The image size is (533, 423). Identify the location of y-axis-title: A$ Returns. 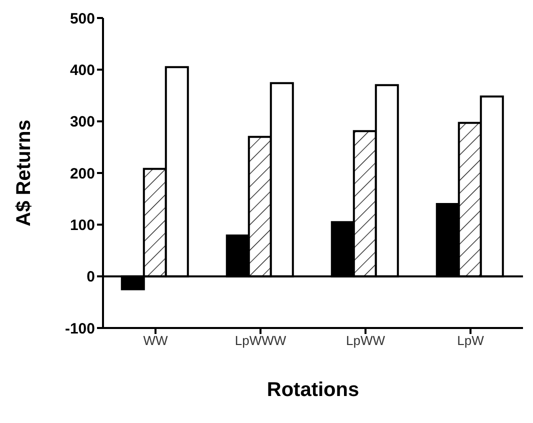
(24, 173).